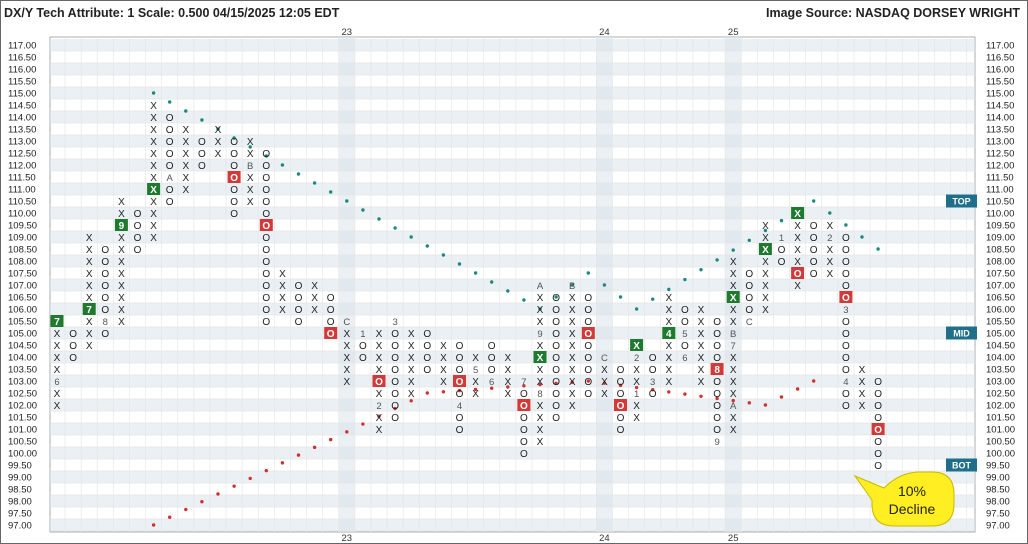 This screenshot has width=1028, height=544. Describe the element at coordinates (733, 298) in the screenshot. I see `boxed-signal-label: X` at that location.